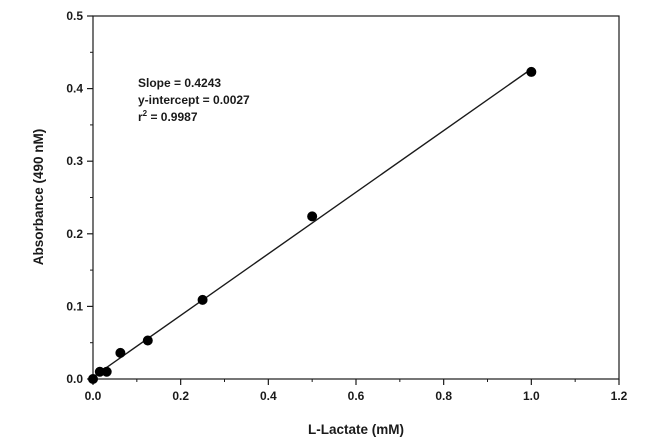 The width and height of the screenshot is (655, 447). Describe the element at coordinates (140, 117) in the screenshot. I see `r-squared-prefix: r` at that location.